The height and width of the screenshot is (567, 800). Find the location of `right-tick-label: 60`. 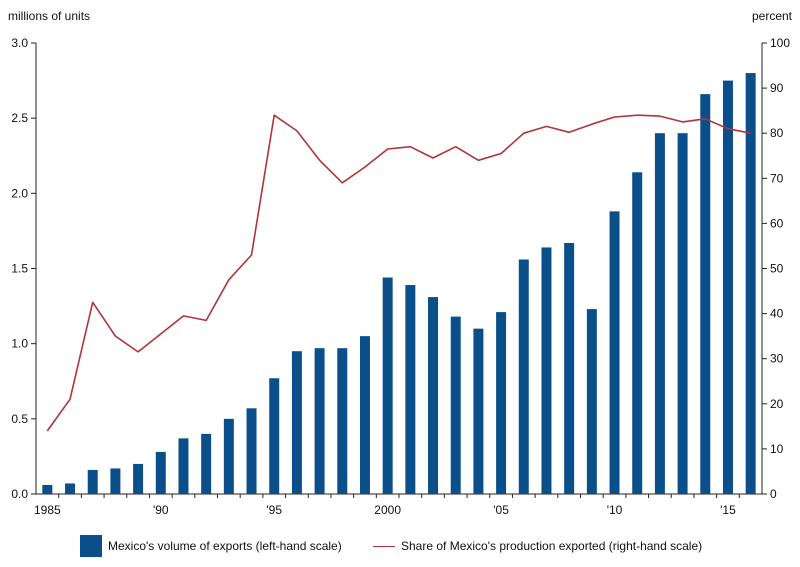

right-tick-label: 60 is located at coordinates (777, 223).